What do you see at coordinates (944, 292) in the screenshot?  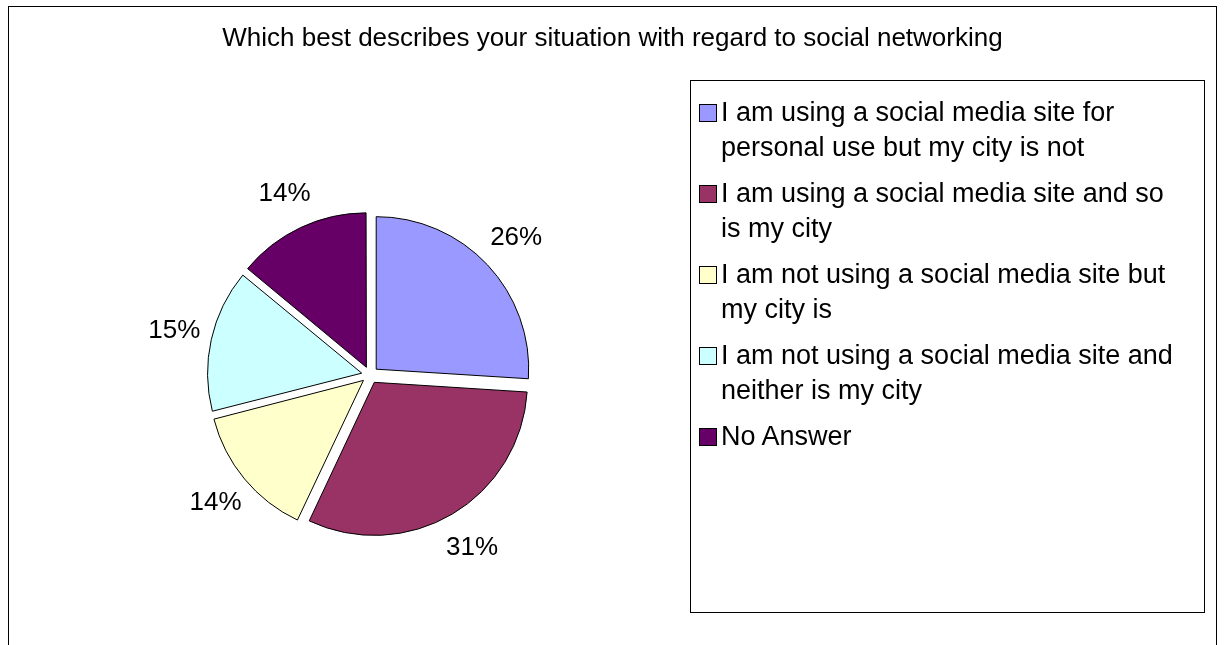 I see `legend-label: I am not using a social media site but my city is` at bounding box center [944, 292].